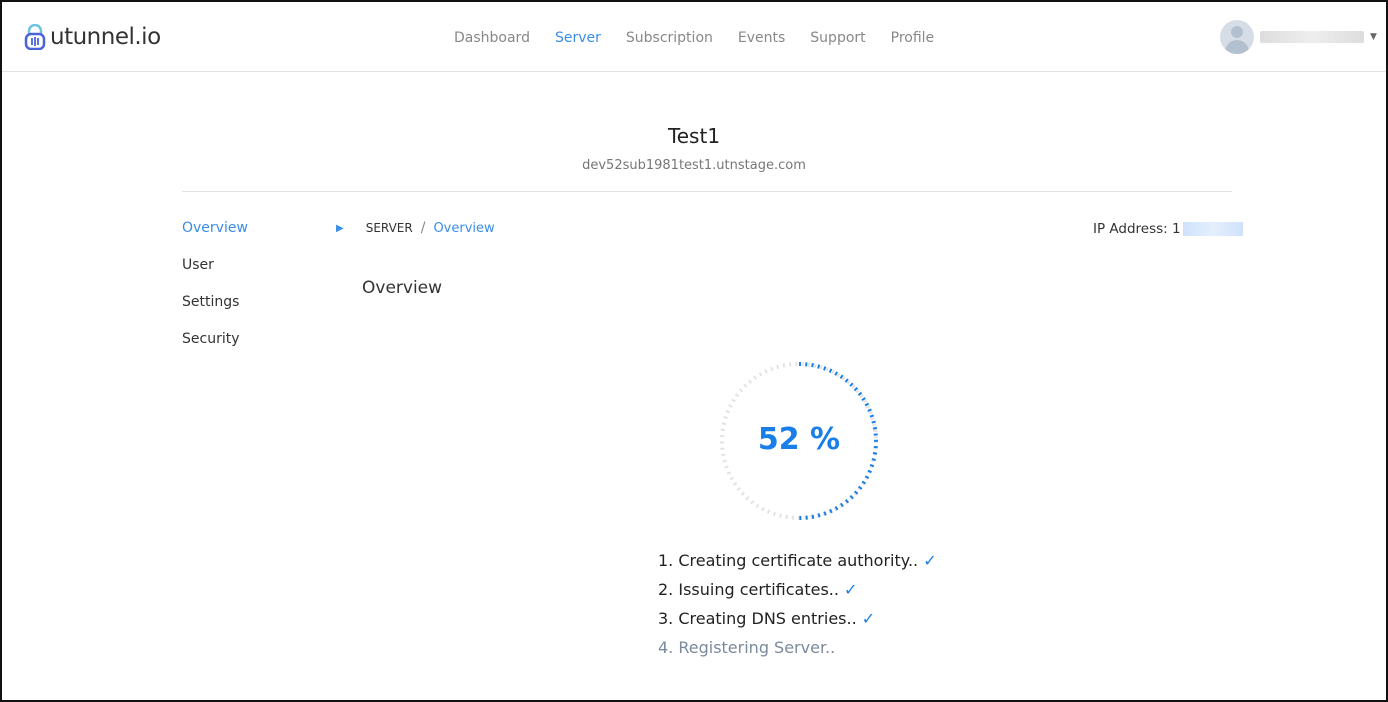  I want to click on step-item: 2. Issuing certificates.. ✓, so click(797, 594).